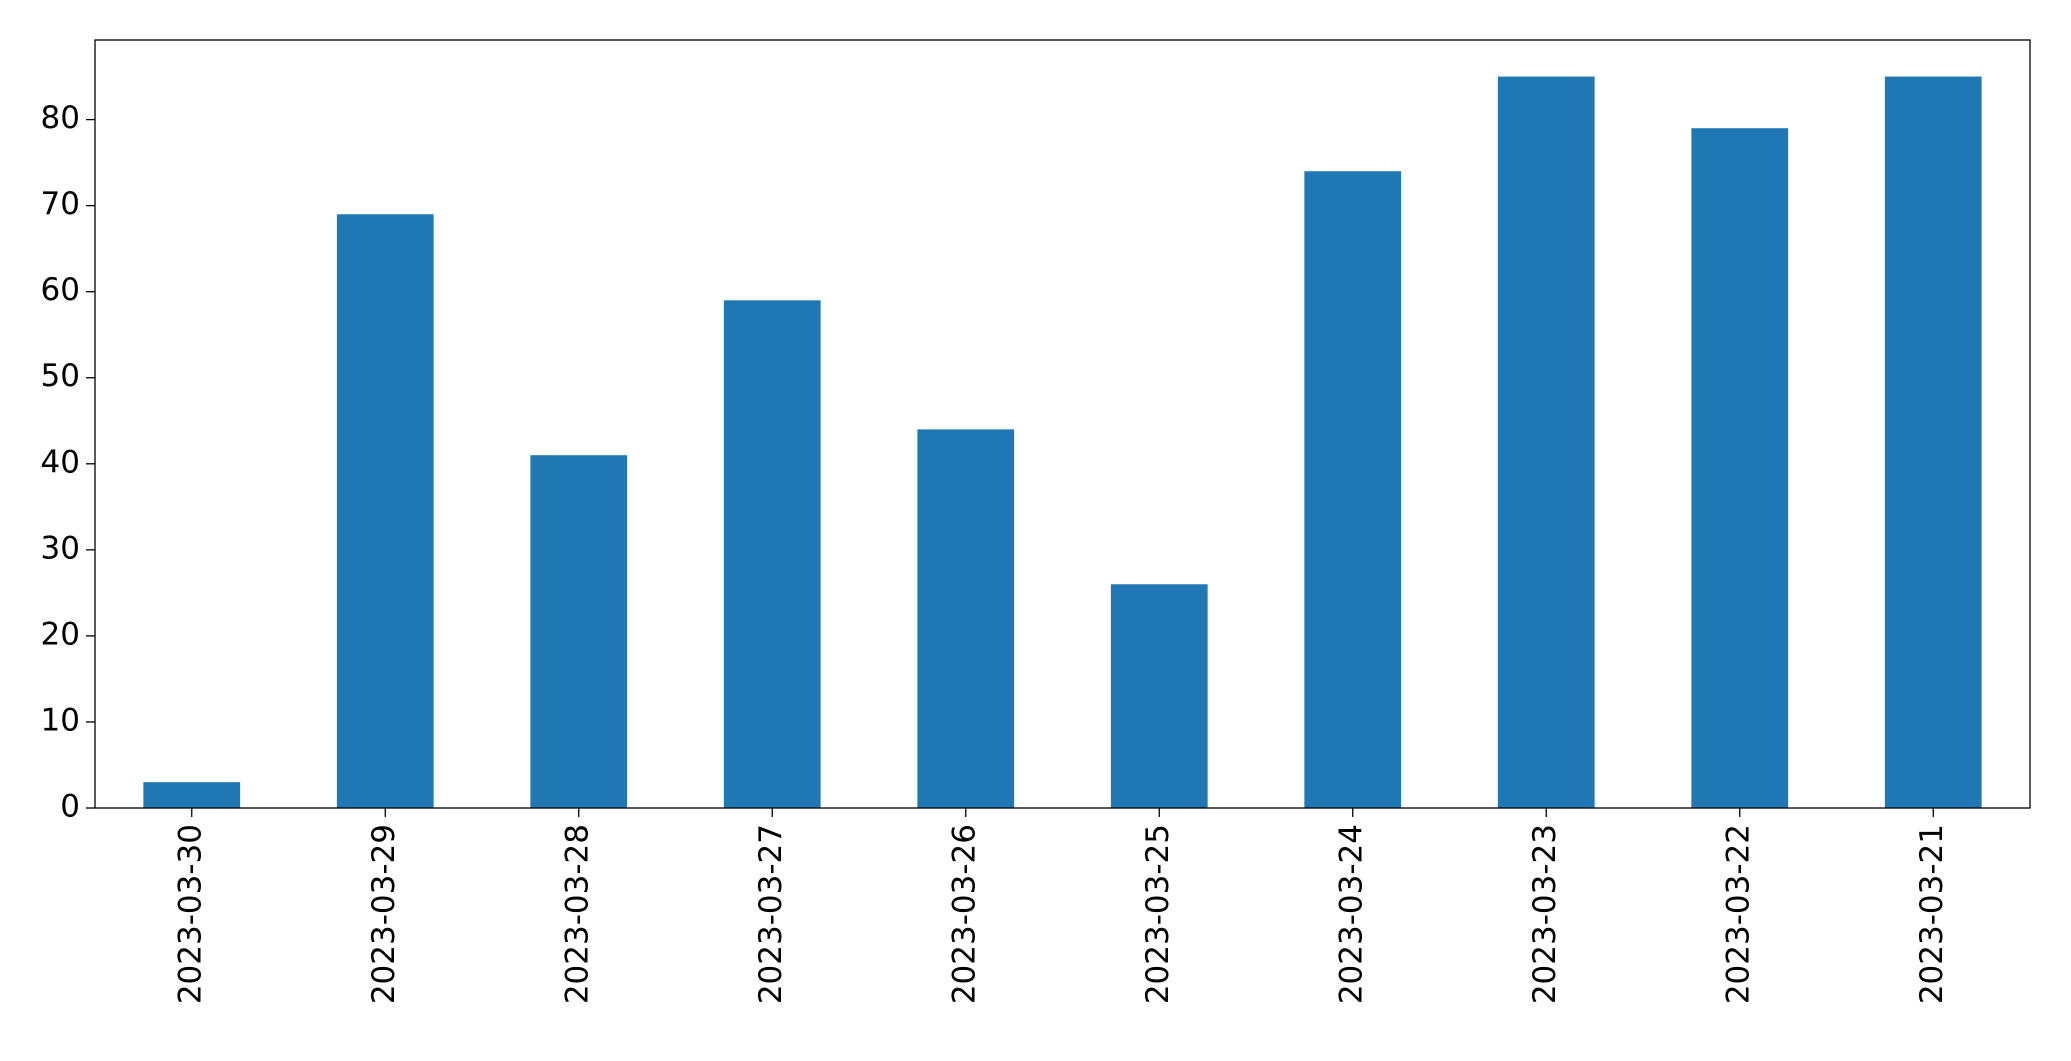  What do you see at coordinates (1738, 914) in the screenshot?
I see `x-tick-label: 2023-03-22` at bounding box center [1738, 914].